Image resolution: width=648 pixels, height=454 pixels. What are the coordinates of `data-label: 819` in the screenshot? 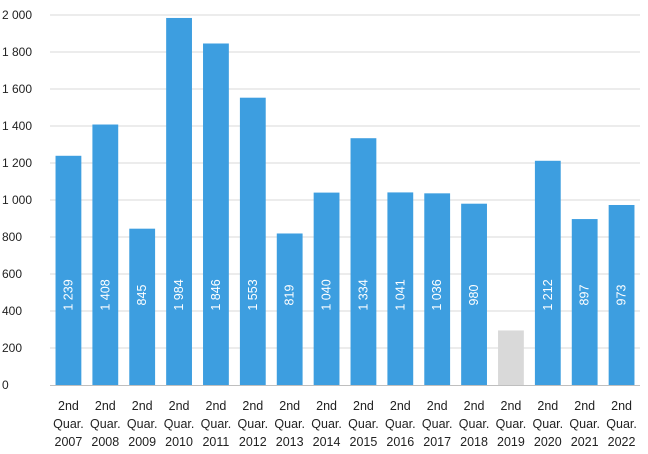 It's located at (290, 295).